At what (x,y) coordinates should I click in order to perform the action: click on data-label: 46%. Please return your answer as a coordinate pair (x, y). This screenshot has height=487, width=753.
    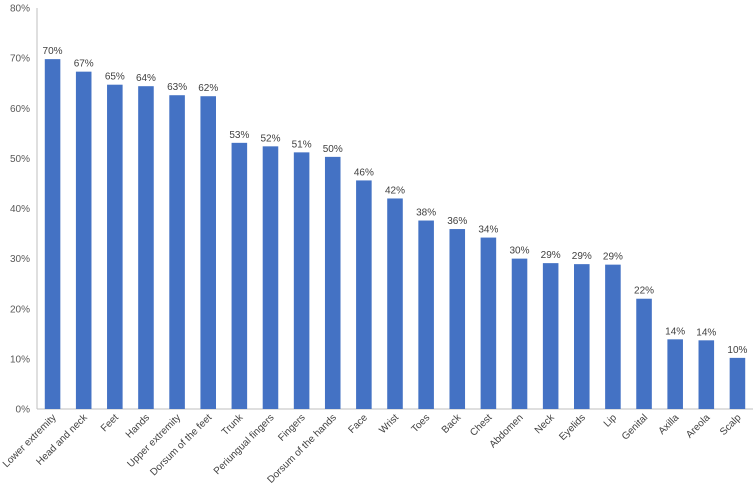
    Looking at the image, I should click on (364, 172).